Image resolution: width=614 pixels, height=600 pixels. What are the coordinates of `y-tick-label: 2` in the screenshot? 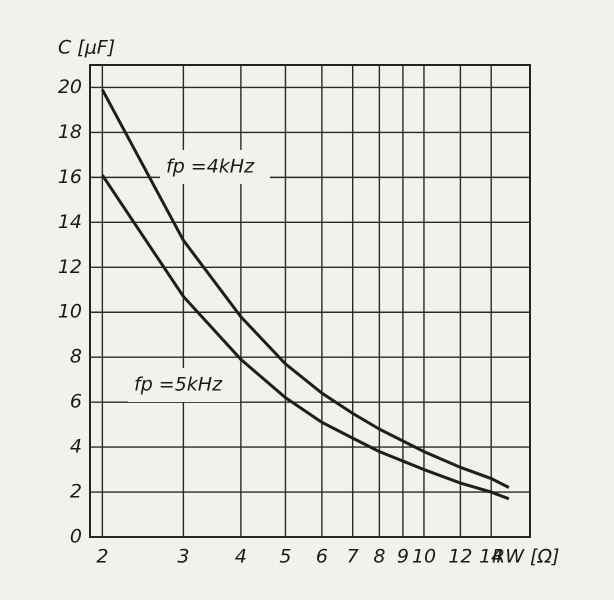 It's located at (76, 492).